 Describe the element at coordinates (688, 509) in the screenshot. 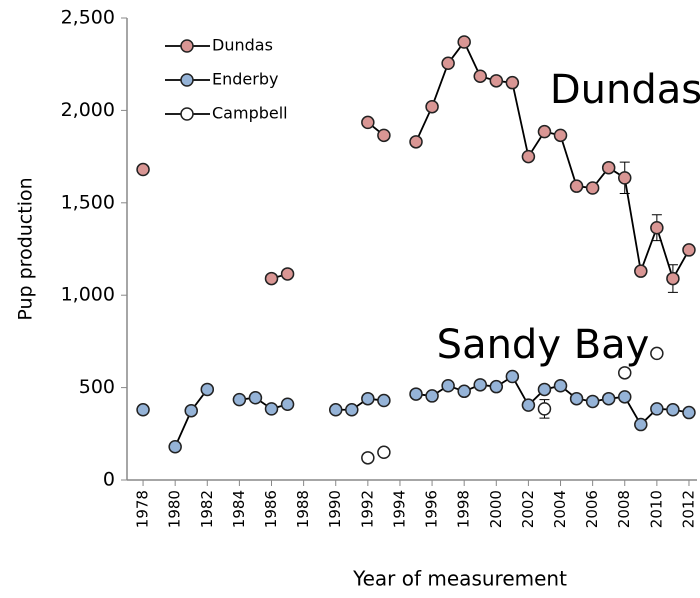

I see `x-tick-label: 2012` at that location.